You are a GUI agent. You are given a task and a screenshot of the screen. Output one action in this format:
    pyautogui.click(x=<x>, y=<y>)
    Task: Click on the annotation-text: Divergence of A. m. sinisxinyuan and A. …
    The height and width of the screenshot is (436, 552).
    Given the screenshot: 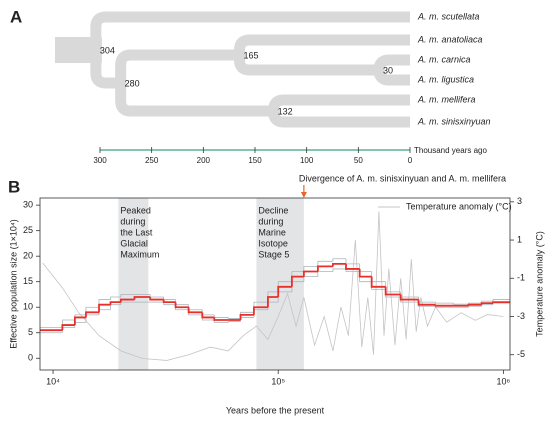 What is the action you would take?
    pyautogui.click(x=402, y=178)
    